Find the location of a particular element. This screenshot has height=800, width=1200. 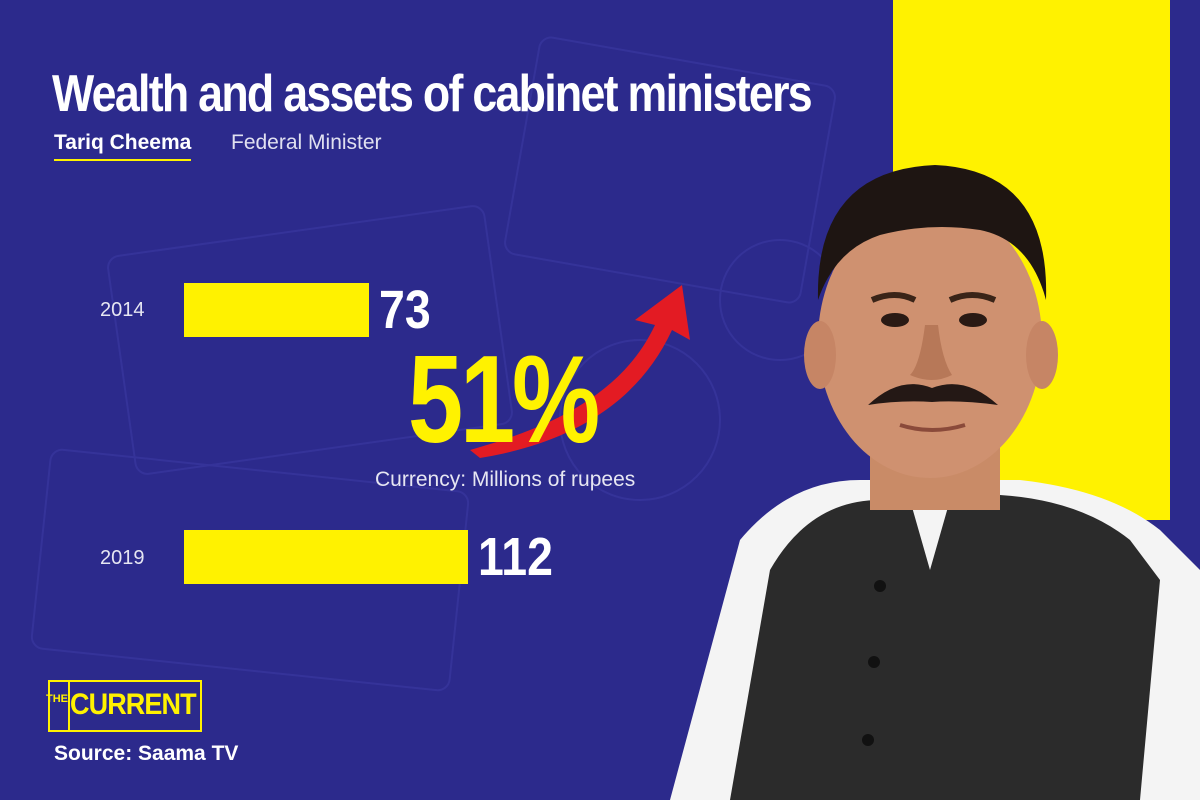

the-current-logo is located at coordinates (125, 706).